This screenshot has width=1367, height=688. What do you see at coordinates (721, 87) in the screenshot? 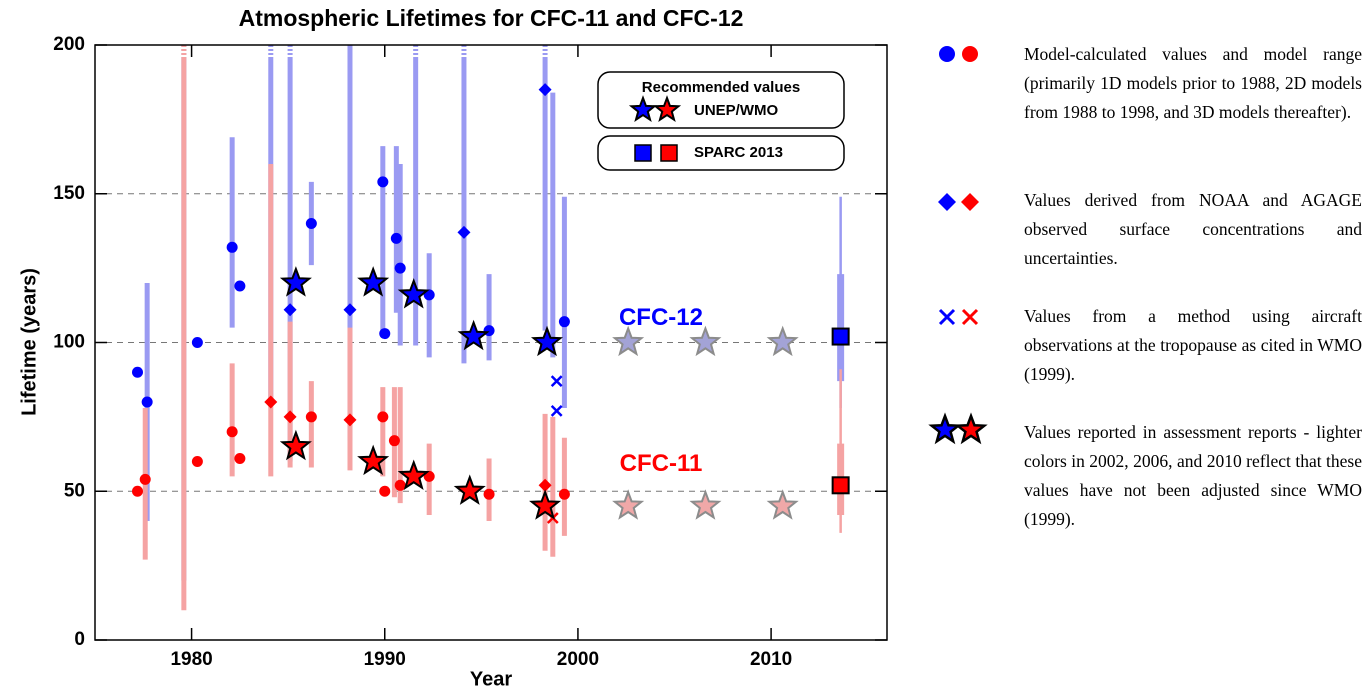
I see `legend-title: Recommended values` at bounding box center [721, 87].